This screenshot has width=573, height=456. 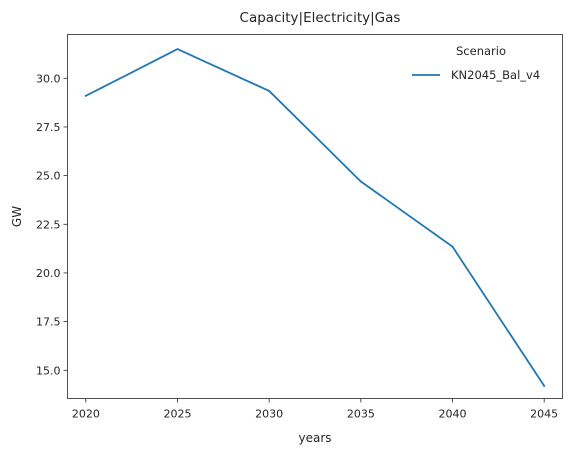 What do you see at coordinates (48, 176) in the screenshot?
I see `y-tick-label: 25.0` at bounding box center [48, 176].